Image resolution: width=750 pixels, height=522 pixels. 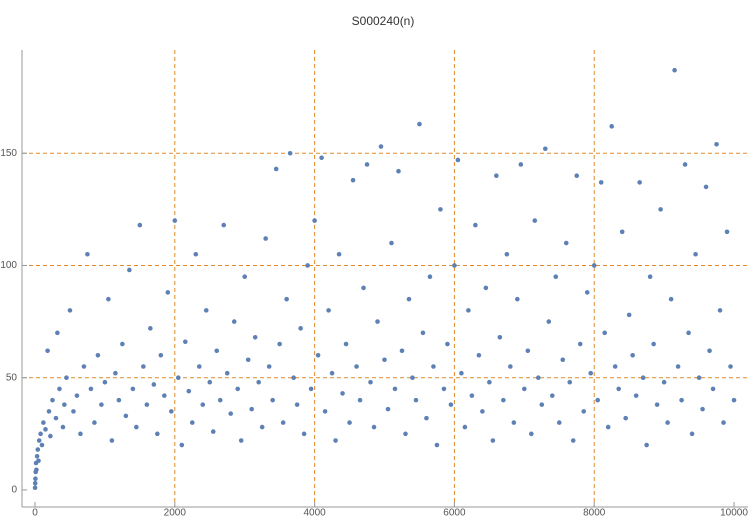 I want to click on x-tick-label: 2000, so click(x=175, y=512).